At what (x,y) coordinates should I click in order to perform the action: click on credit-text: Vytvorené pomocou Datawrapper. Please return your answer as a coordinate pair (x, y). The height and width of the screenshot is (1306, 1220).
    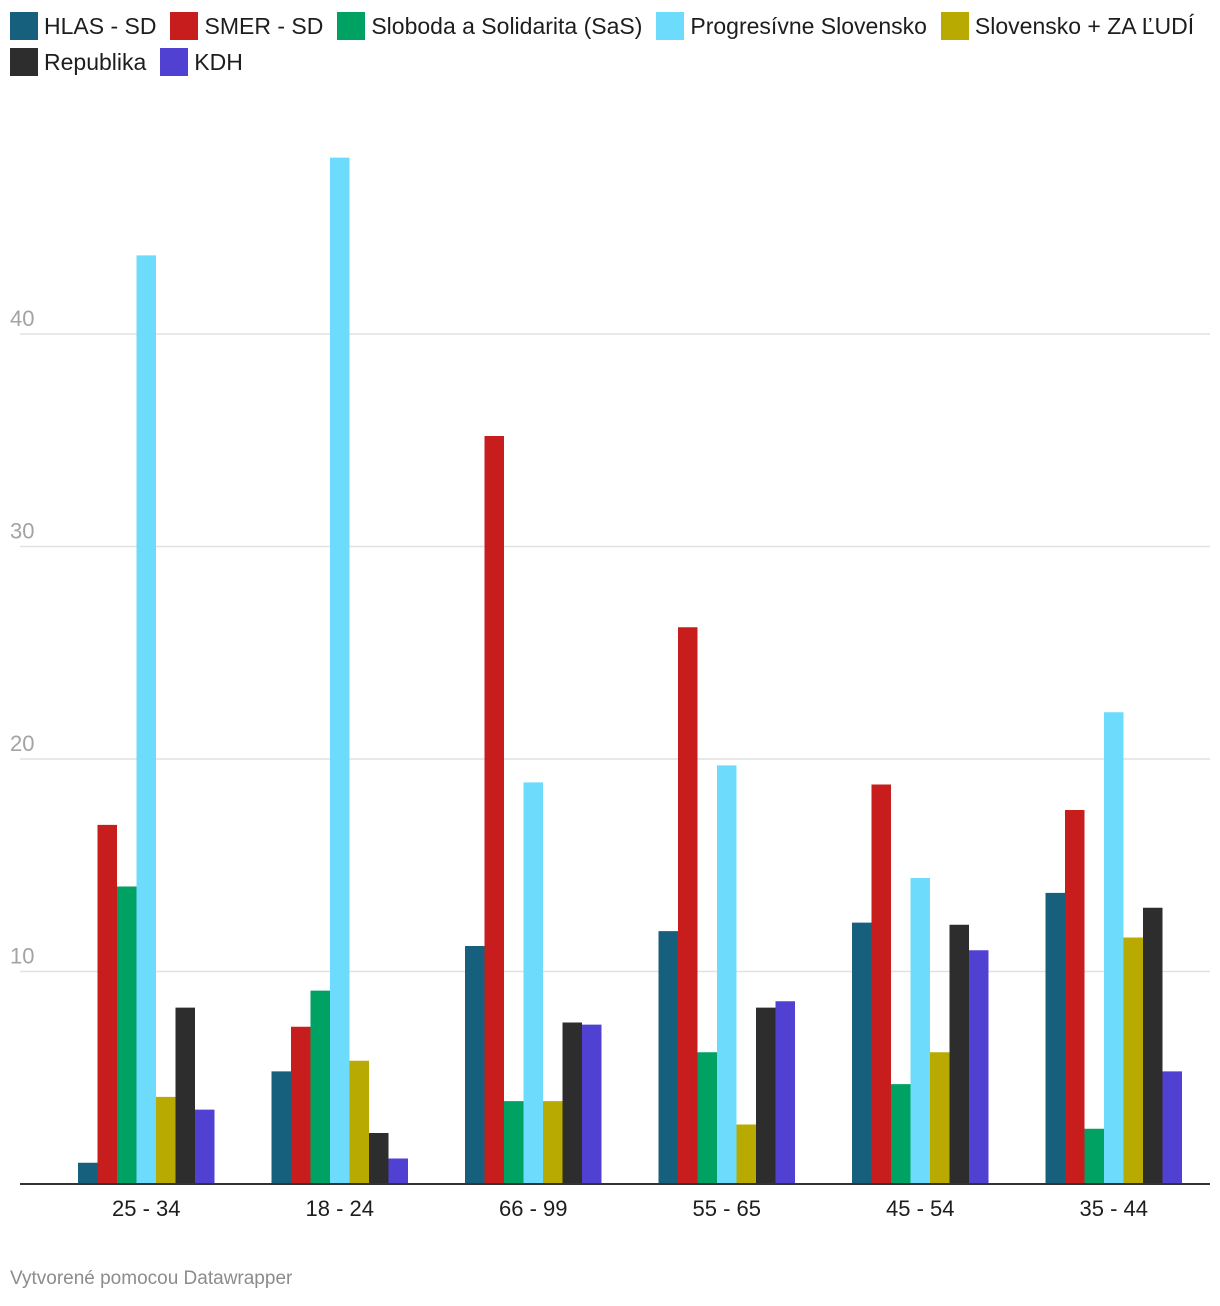
    Looking at the image, I should click on (151, 1278).